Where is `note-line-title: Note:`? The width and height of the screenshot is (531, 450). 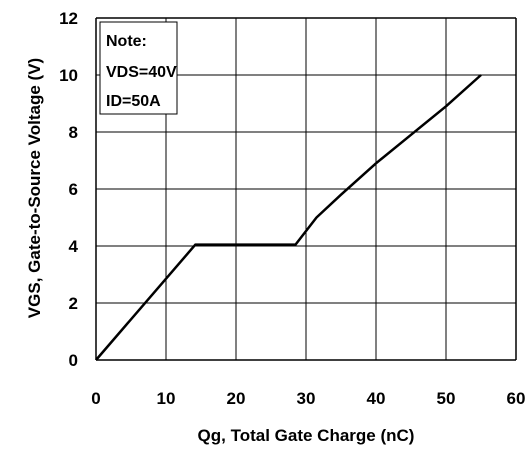
note-line-title: Note: is located at coordinates (126, 41).